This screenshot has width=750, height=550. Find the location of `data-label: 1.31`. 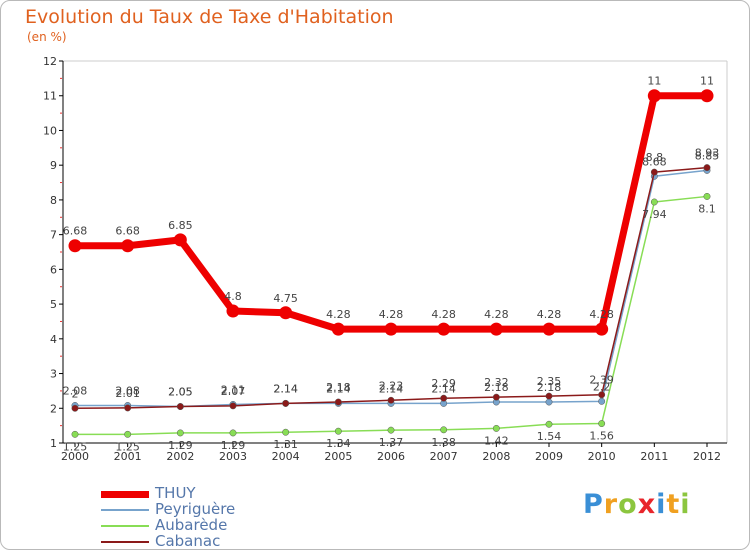

data-label: 1.31 is located at coordinates (285, 444).